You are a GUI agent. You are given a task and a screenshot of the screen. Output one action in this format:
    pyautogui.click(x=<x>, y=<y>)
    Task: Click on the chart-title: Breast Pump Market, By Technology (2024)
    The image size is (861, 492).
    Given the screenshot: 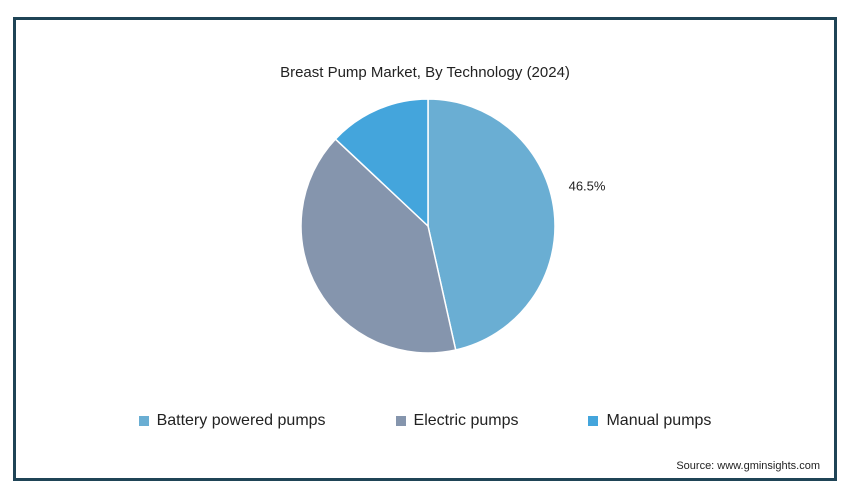 What is the action you would take?
    pyautogui.click(x=425, y=72)
    